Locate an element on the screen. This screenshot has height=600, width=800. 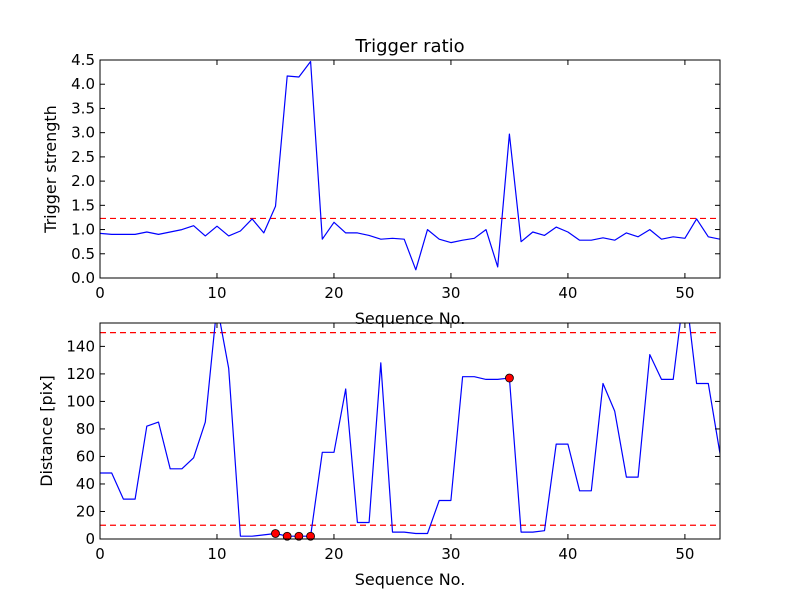
y-tick-label: 40 is located at coordinates (85, 484).